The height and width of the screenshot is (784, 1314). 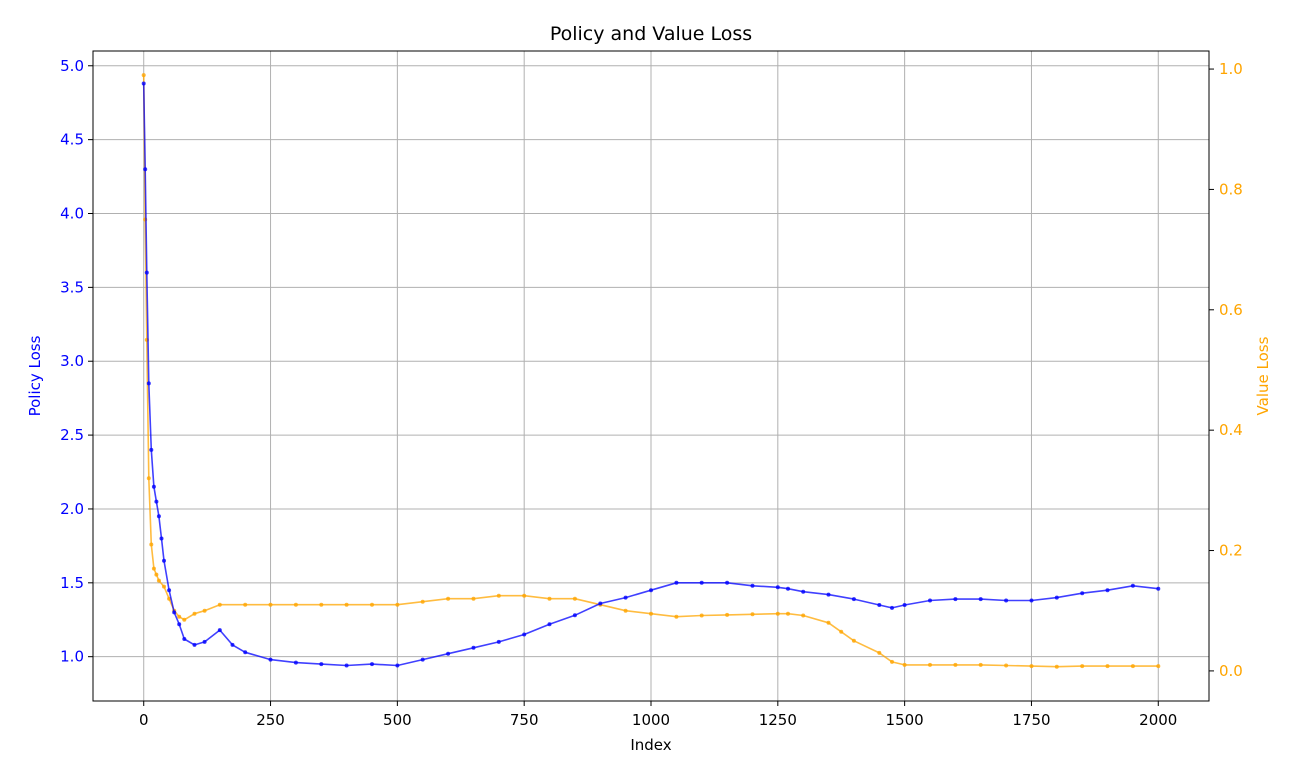 What do you see at coordinates (72, 657) in the screenshot?
I see `left-tick-label: 1.0` at bounding box center [72, 657].